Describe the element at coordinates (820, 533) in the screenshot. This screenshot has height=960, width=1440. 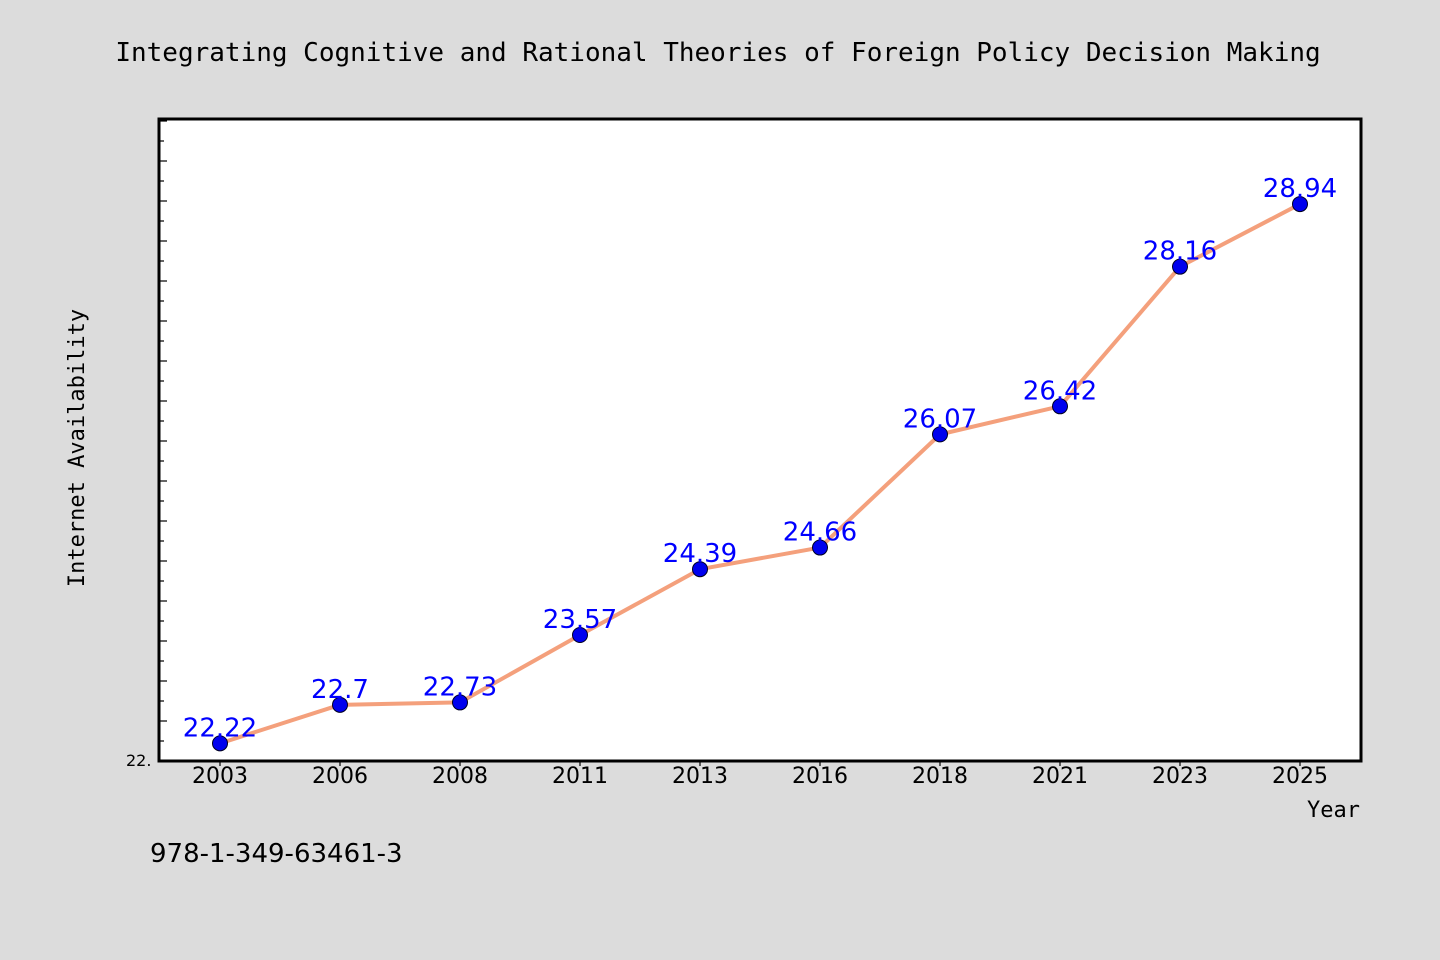
I see `data-label: 24.66` at that location.